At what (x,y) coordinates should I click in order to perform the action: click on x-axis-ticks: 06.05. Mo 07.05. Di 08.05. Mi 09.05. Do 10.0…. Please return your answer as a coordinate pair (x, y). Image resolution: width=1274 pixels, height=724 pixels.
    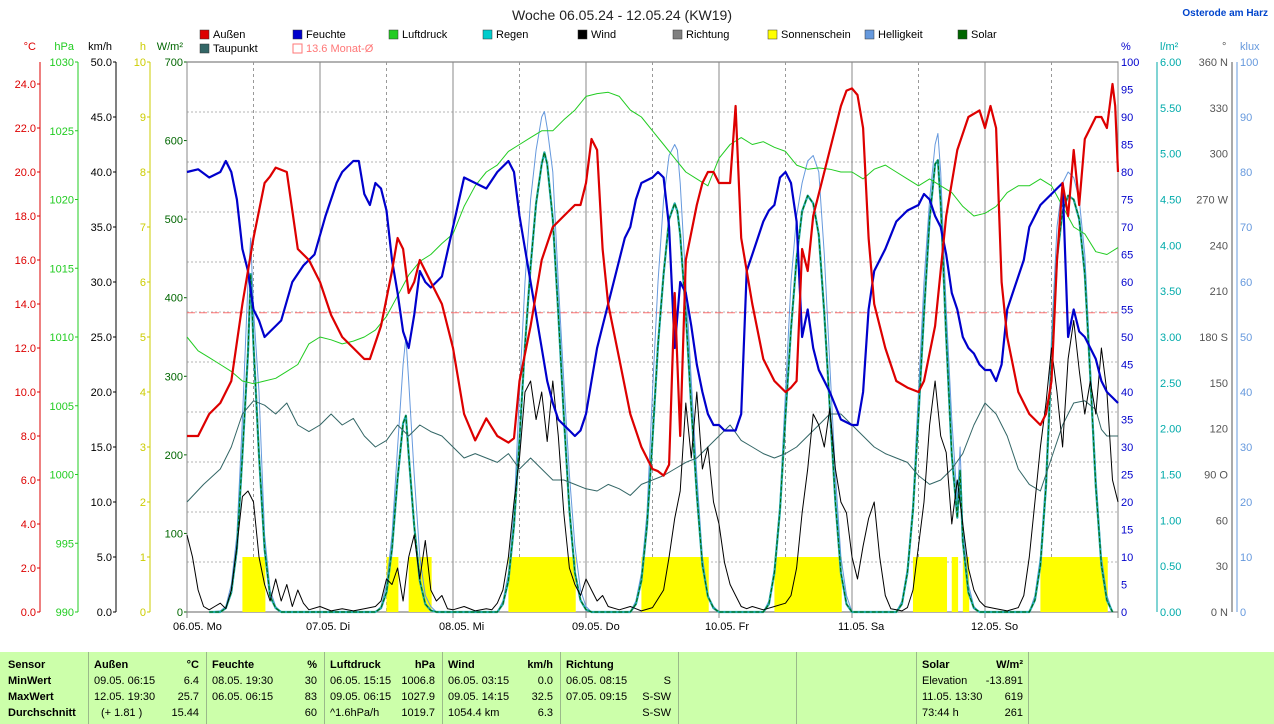
    Looking at the image, I should click on (595, 627).